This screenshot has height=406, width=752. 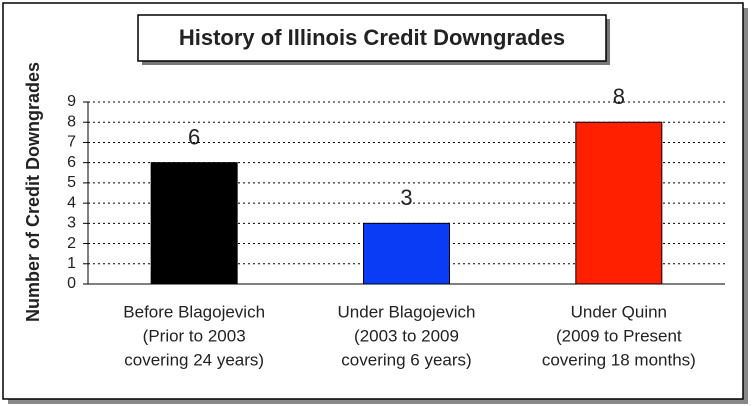 I want to click on x-tick-label: covering 18 months), so click(x=619, y=359).